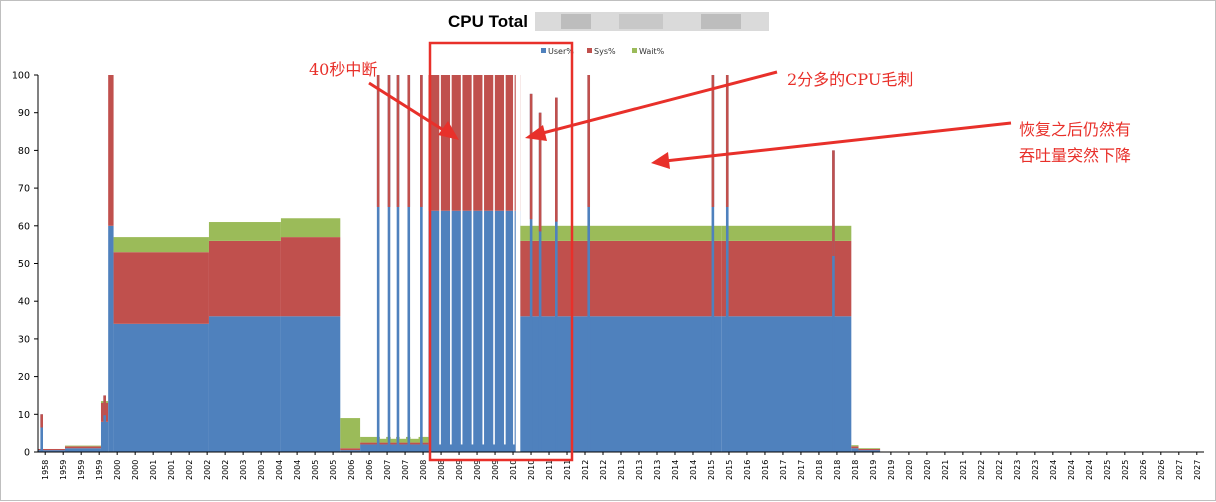 The image size is (1216, 502). Describe the element at coordinates (135, 470) in the screenshot. I see `x-tick-label-5: 2000` at that location.